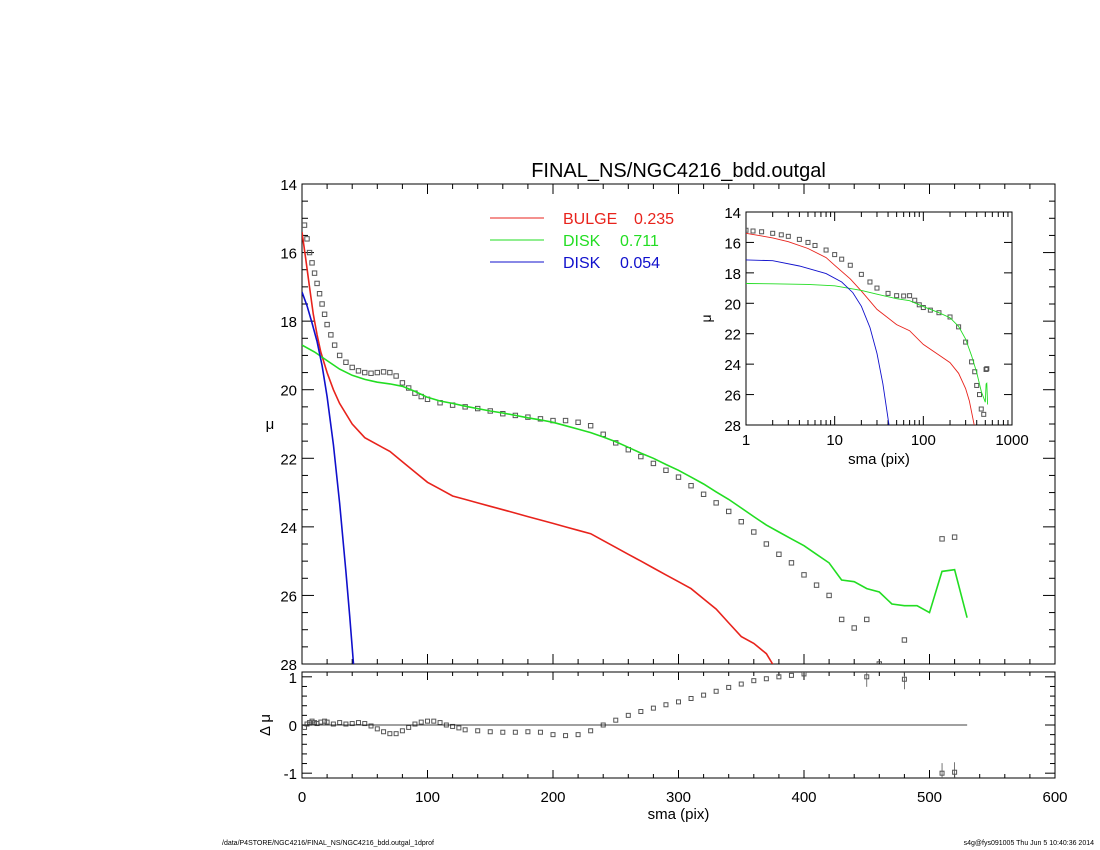 Image resolution: width=1100 pixels, height=850 pixels. What do you see at coordinates (293, 726) in the screenshot?
I see `res-y-tick-label: 0` at bounding box center [293, 726].